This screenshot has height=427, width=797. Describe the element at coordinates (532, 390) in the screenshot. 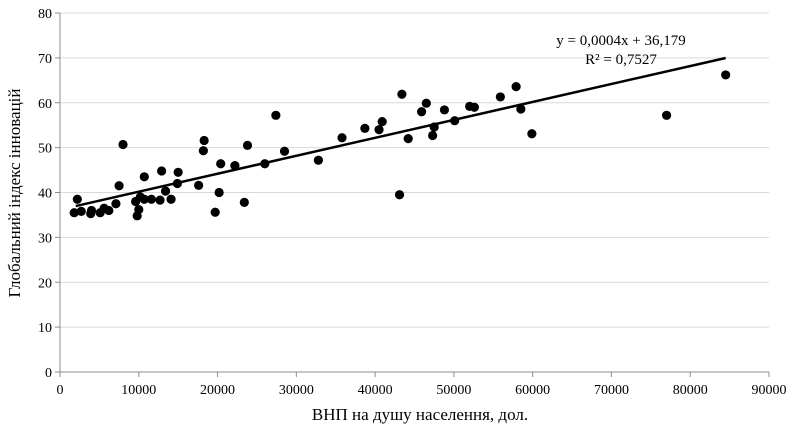

I see `x-tick-label: 60000` at that location.